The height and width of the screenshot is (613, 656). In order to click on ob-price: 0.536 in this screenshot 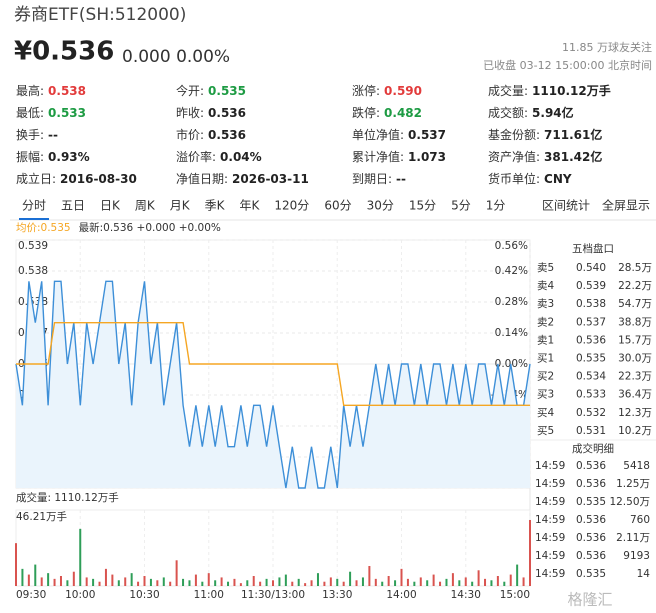, I will do `click(591, 340)`.